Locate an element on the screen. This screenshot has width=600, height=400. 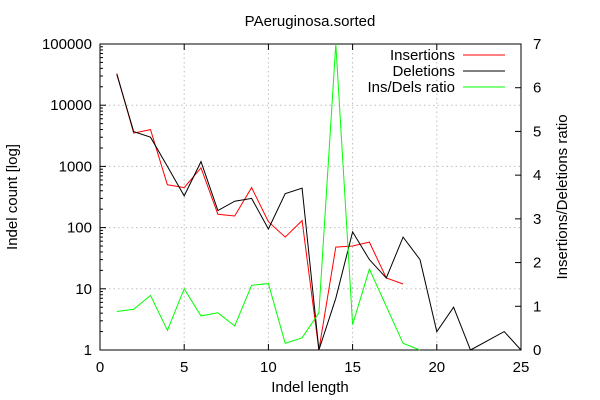
y-tick-label: 100 is located at coordinates (79, 228).